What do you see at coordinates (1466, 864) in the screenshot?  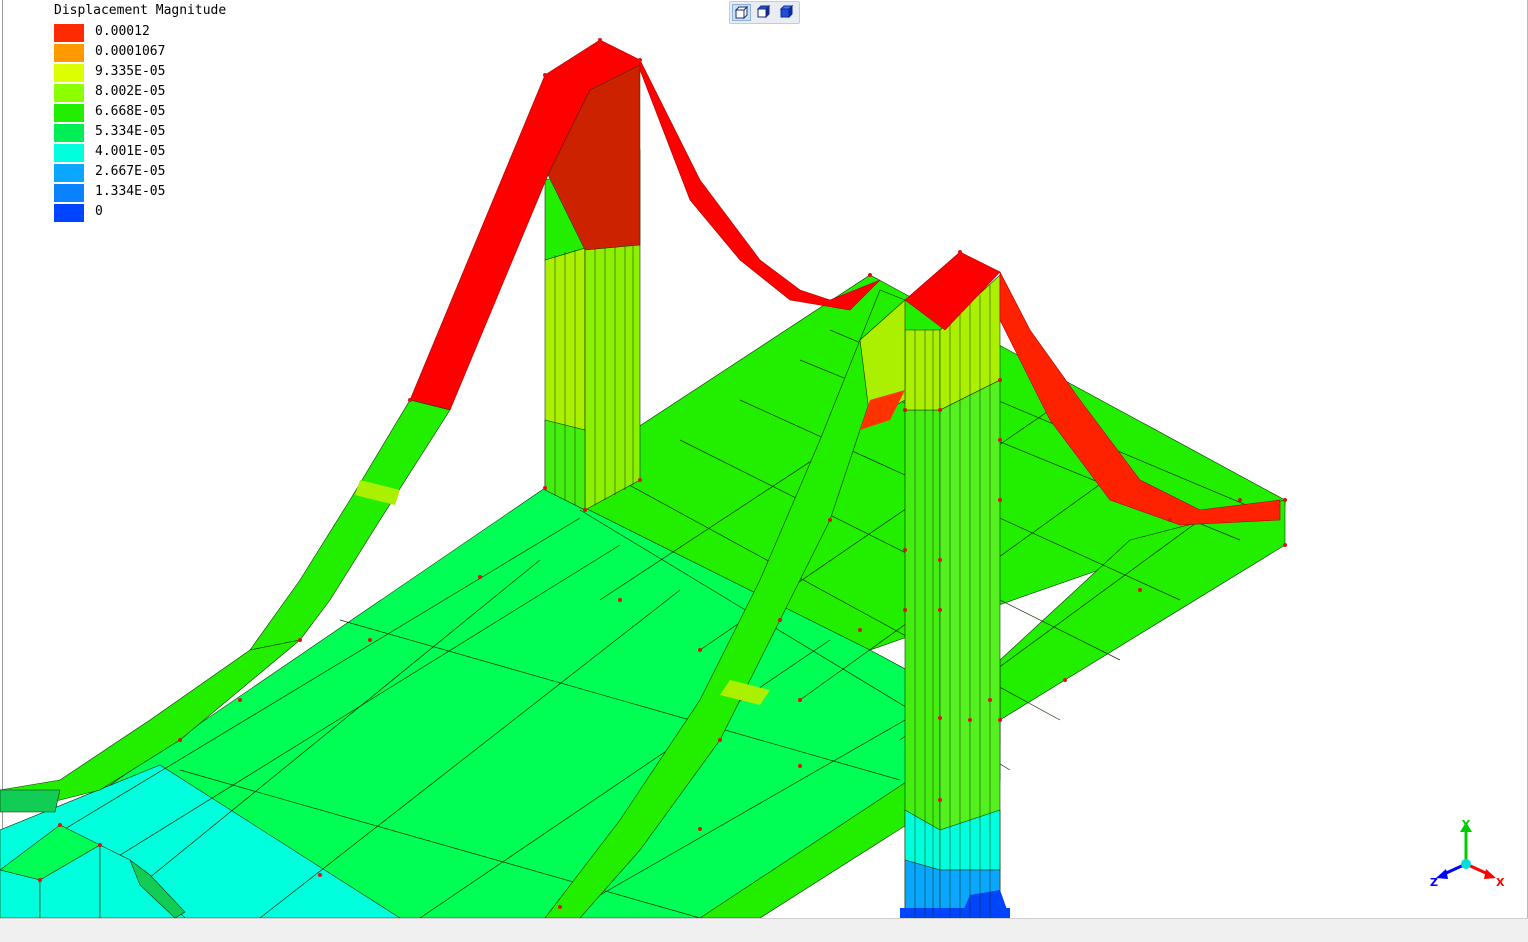 I see `triad-origin` at bounding box center [1466, 864].